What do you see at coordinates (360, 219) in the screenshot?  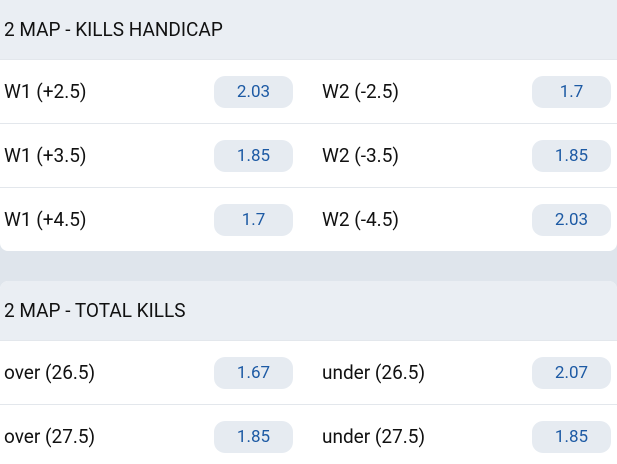 I see `outcome-label: W2 (-4.5)` at bounding box center [360, 219].